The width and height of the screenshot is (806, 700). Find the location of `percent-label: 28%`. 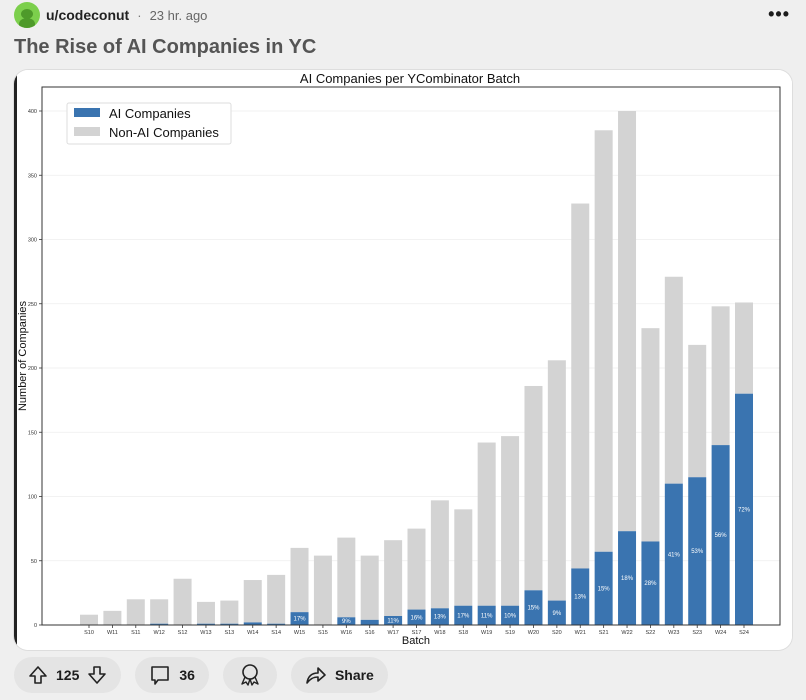

percent-label: 28% is located at coordinates (650, 584).